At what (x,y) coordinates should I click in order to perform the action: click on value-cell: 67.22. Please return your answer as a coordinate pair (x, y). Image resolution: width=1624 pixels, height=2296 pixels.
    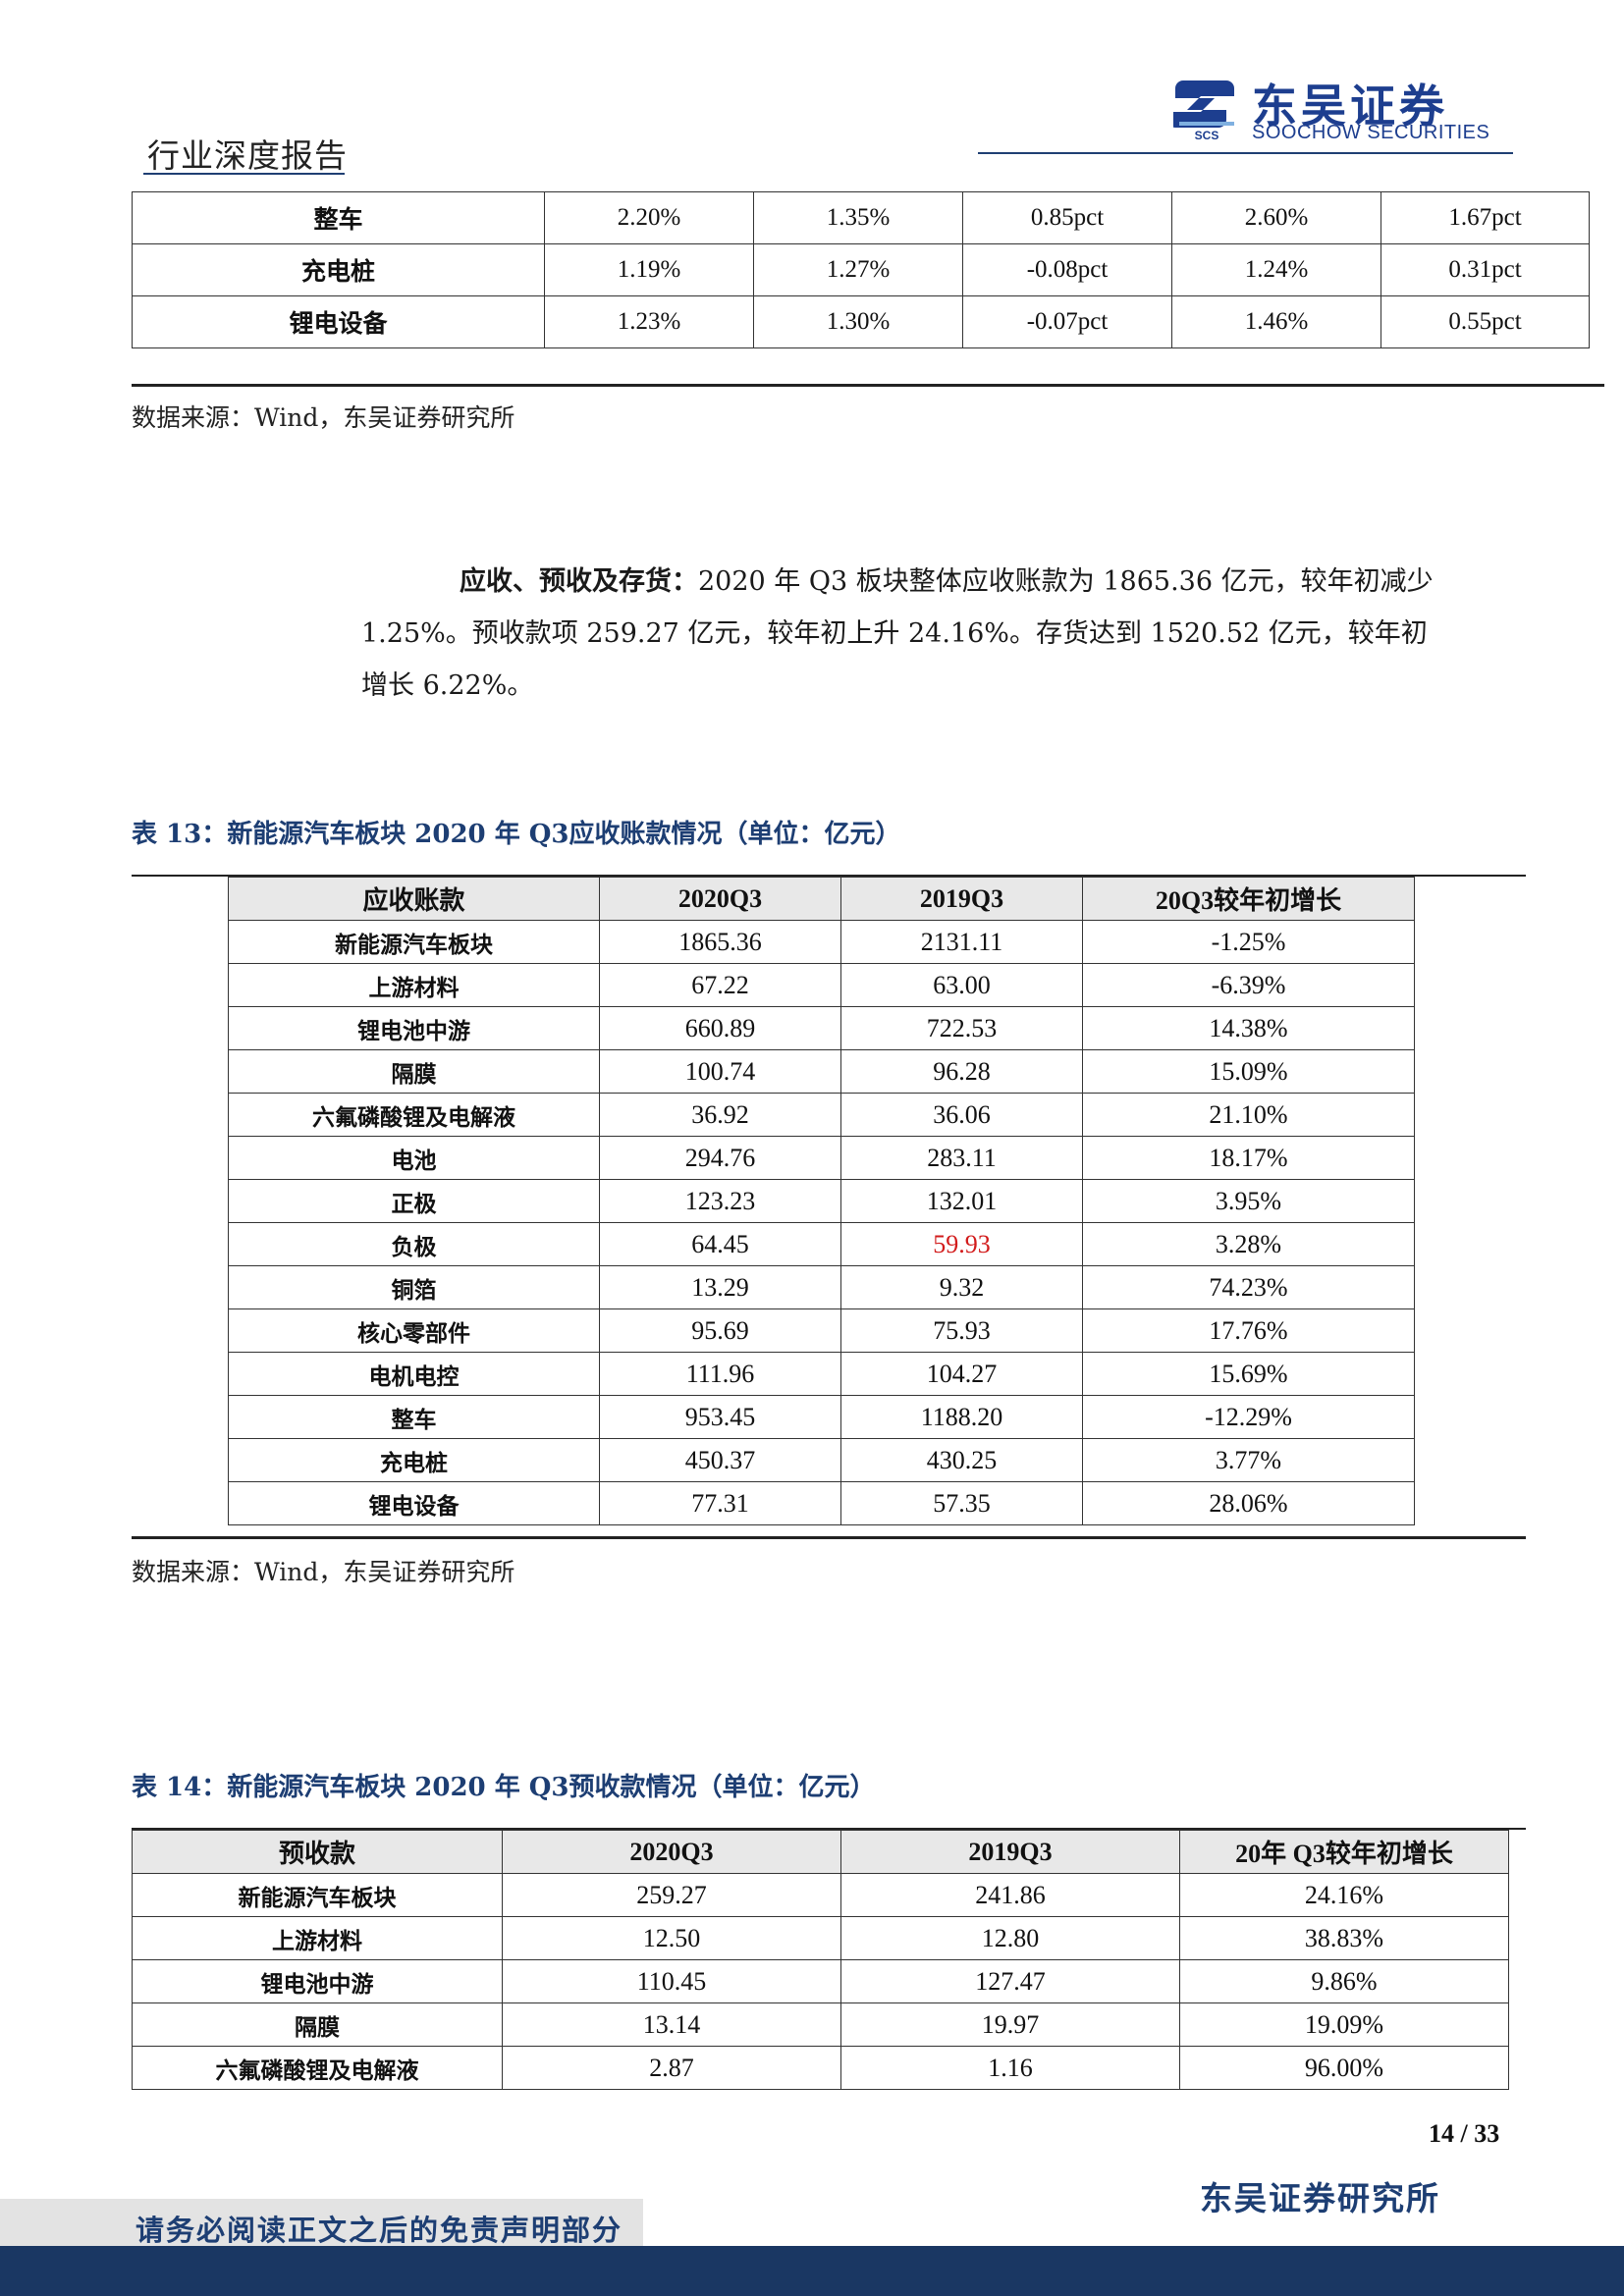
    Looking at the image, I should click on (720, 985).